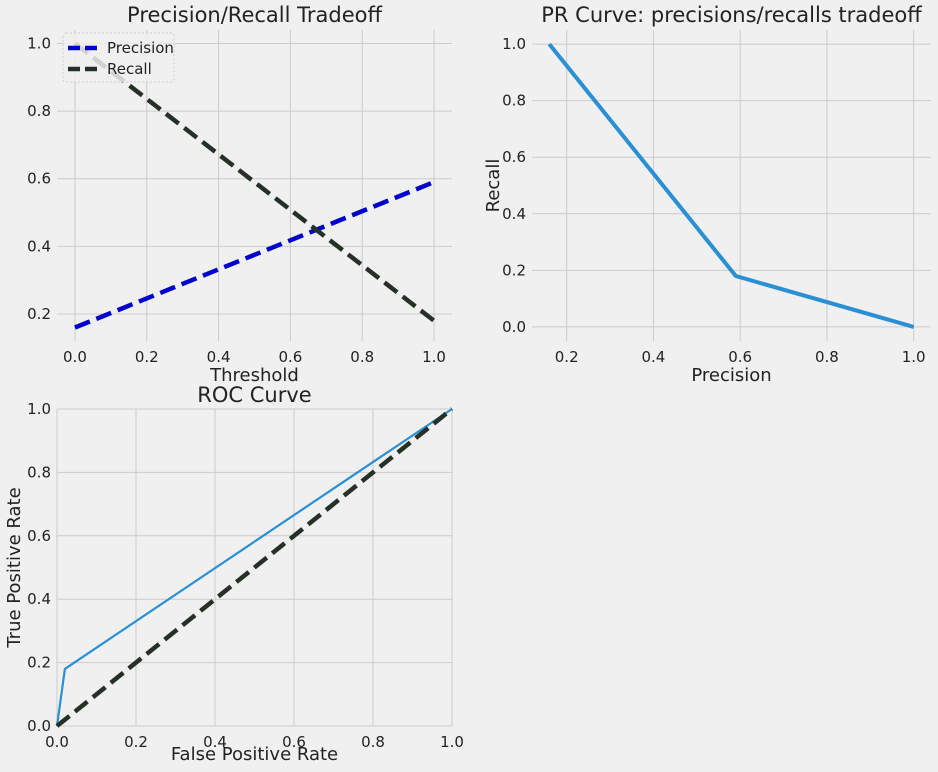 The image size is (938, 772). What do you see at coordinates (254, 375) in the screenshot?
I see `x-axis-label: Threshold` at bounding box center [254, 375].